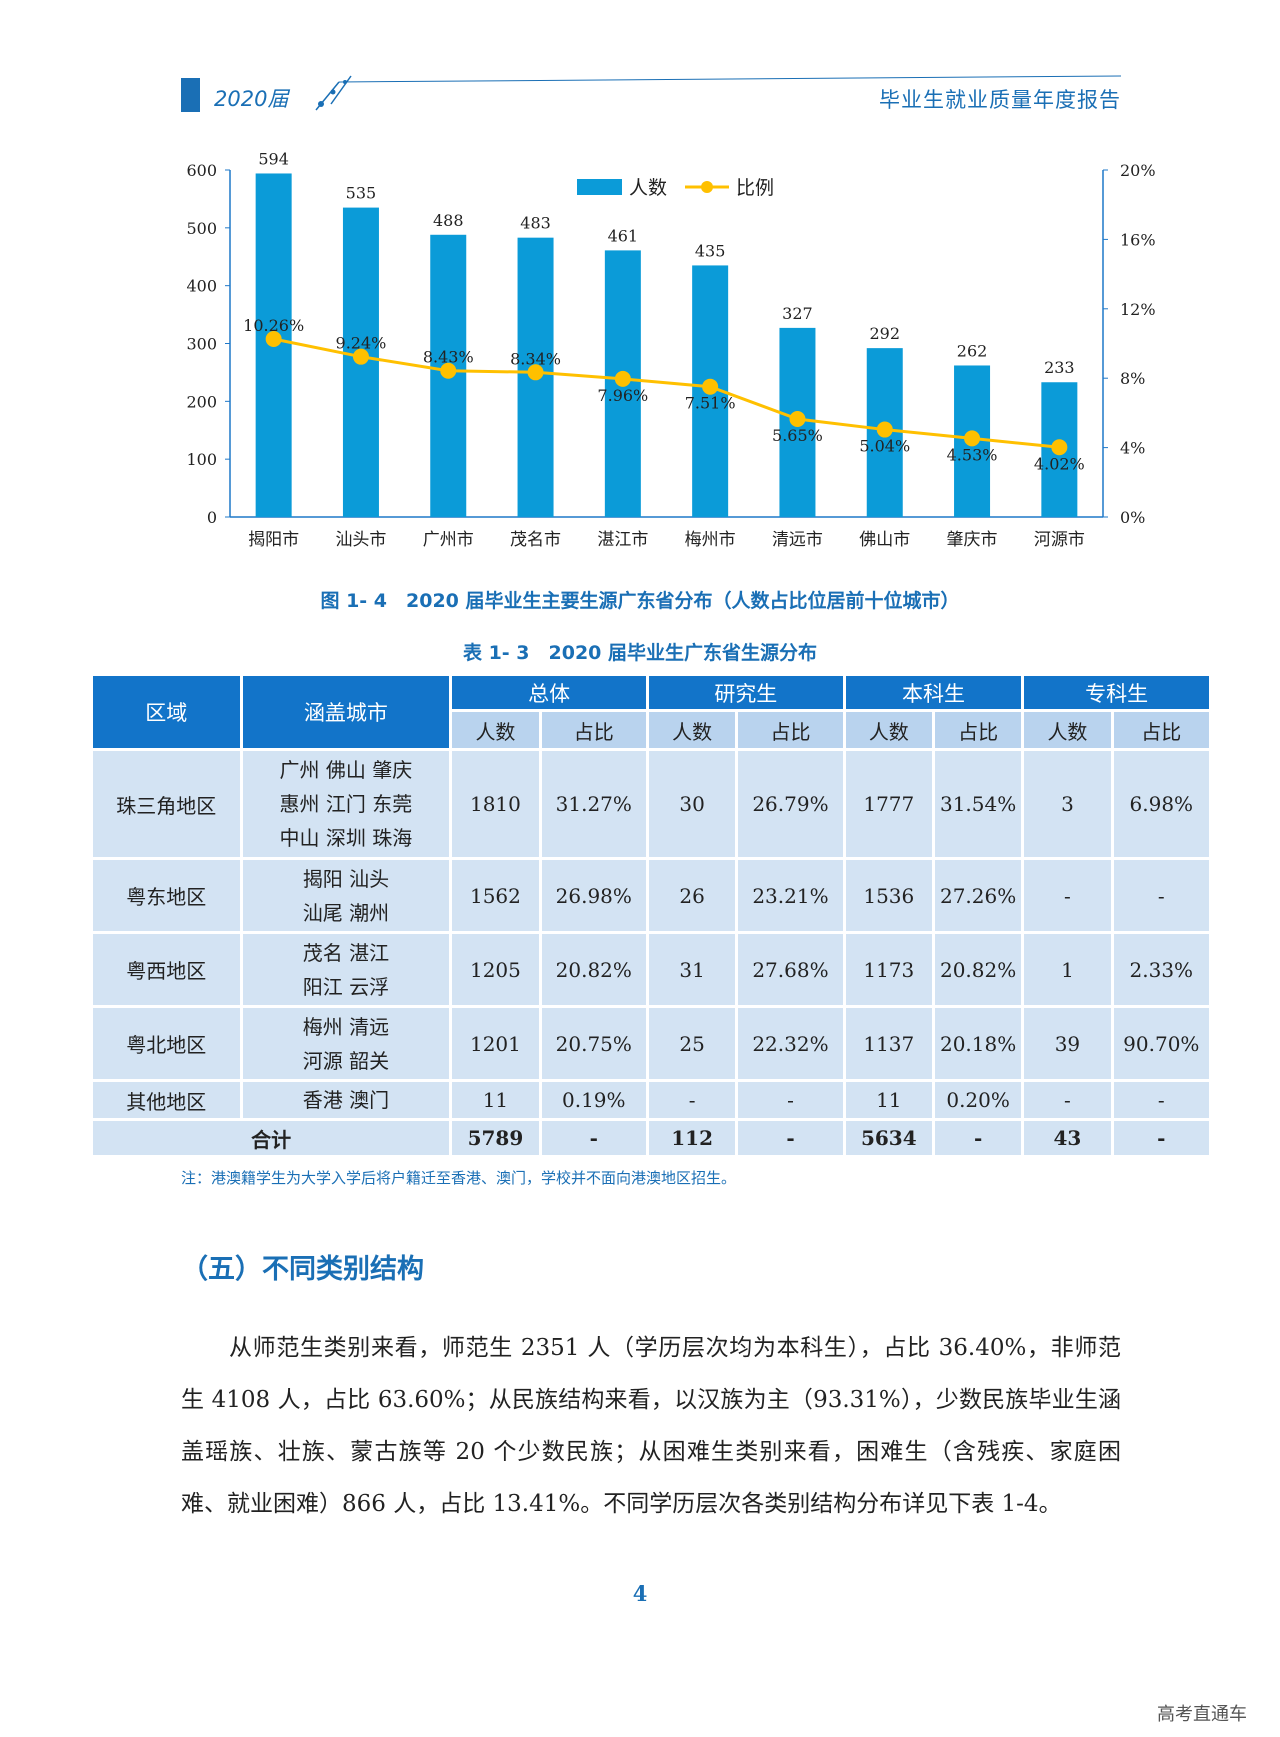 This screenshot has width=1280, height=1737. I want to click on ratio-label: 9.24%, so click(361, 343).